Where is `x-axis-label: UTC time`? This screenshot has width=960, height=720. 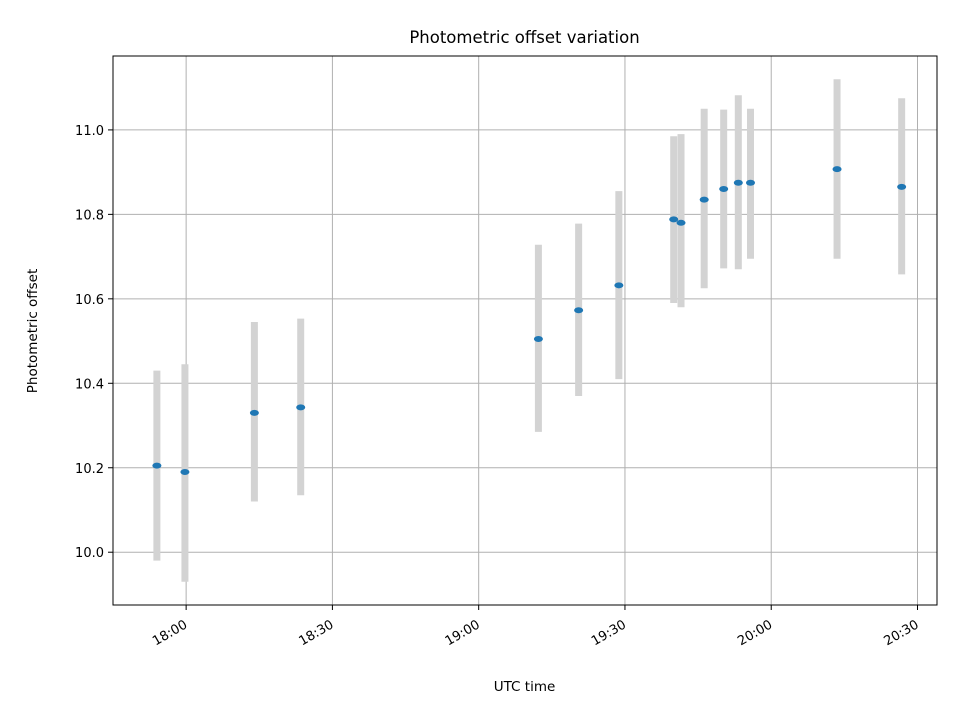
x-axis-label: UTC time is located at coordinates (525, 687).